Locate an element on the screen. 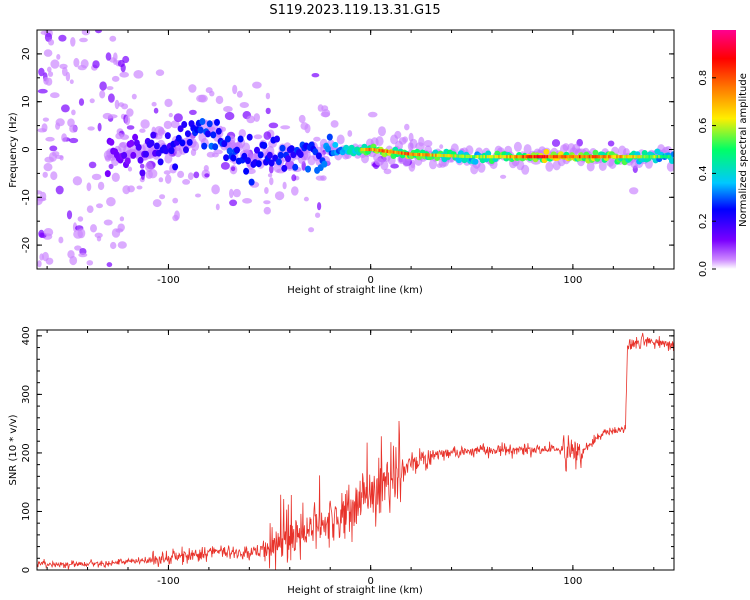 The image size is (750, 600). snr-ytick-label: 200 is located at coordinates (26, 452).